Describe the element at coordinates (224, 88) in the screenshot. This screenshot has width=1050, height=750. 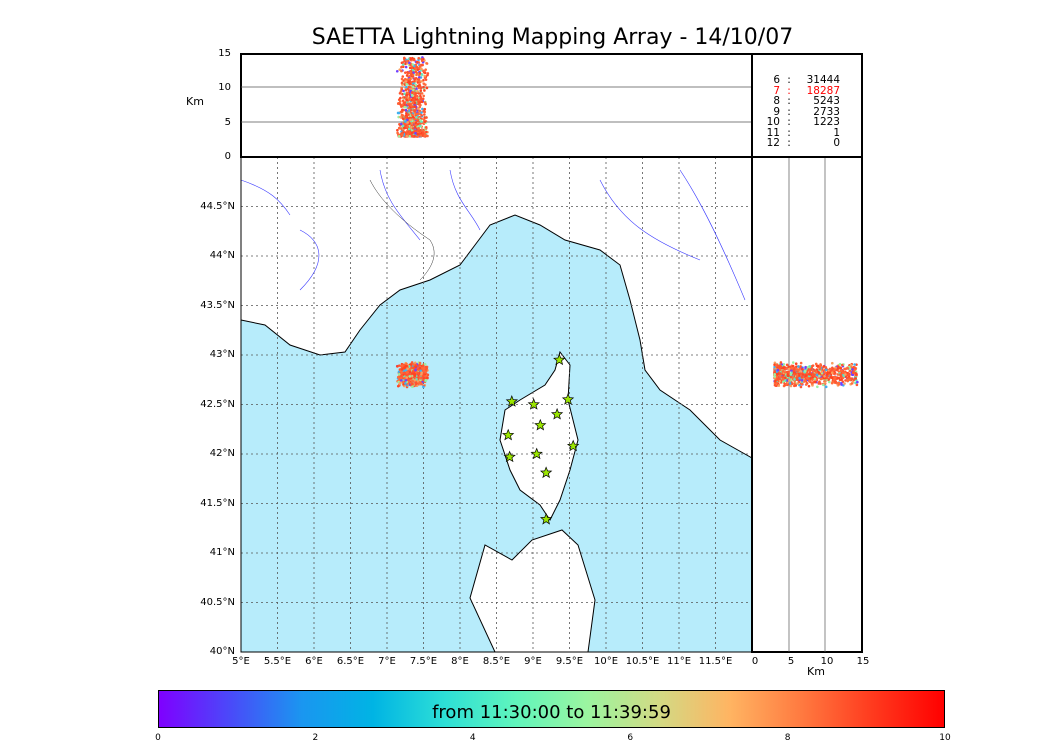
I see `altitude-tick-label: 10` at that location.